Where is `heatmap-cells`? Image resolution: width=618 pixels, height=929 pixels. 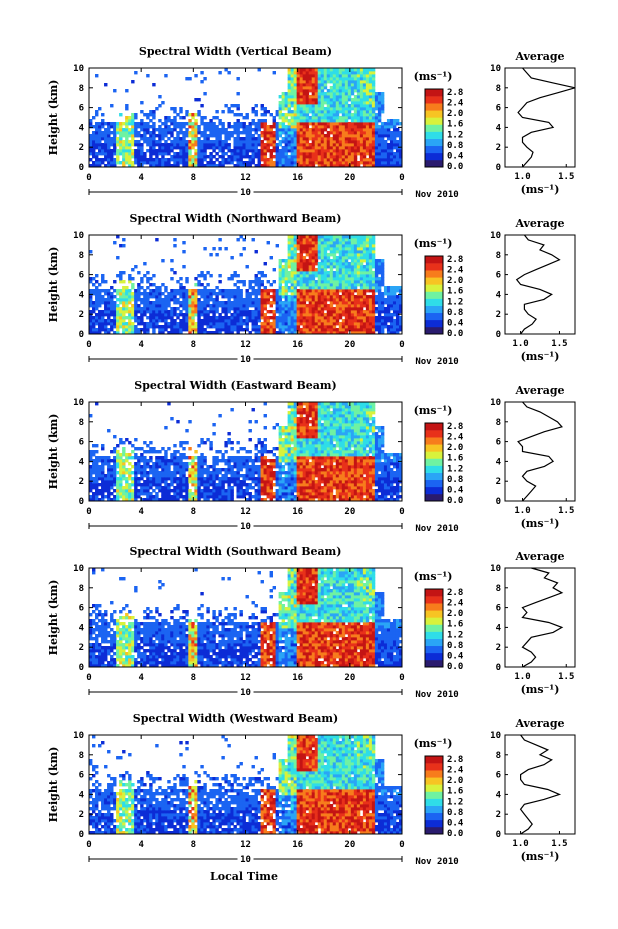
heatmap-cells is located at coordinates (246, 118).